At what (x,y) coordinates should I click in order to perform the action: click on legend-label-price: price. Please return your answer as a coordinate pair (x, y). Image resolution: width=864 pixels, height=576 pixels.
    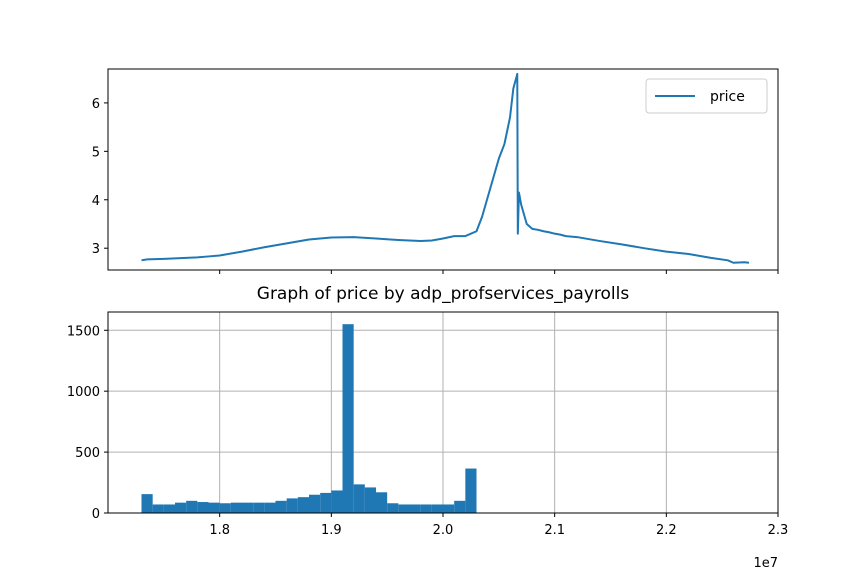
    Looking at the image, I should click on (727, 97).